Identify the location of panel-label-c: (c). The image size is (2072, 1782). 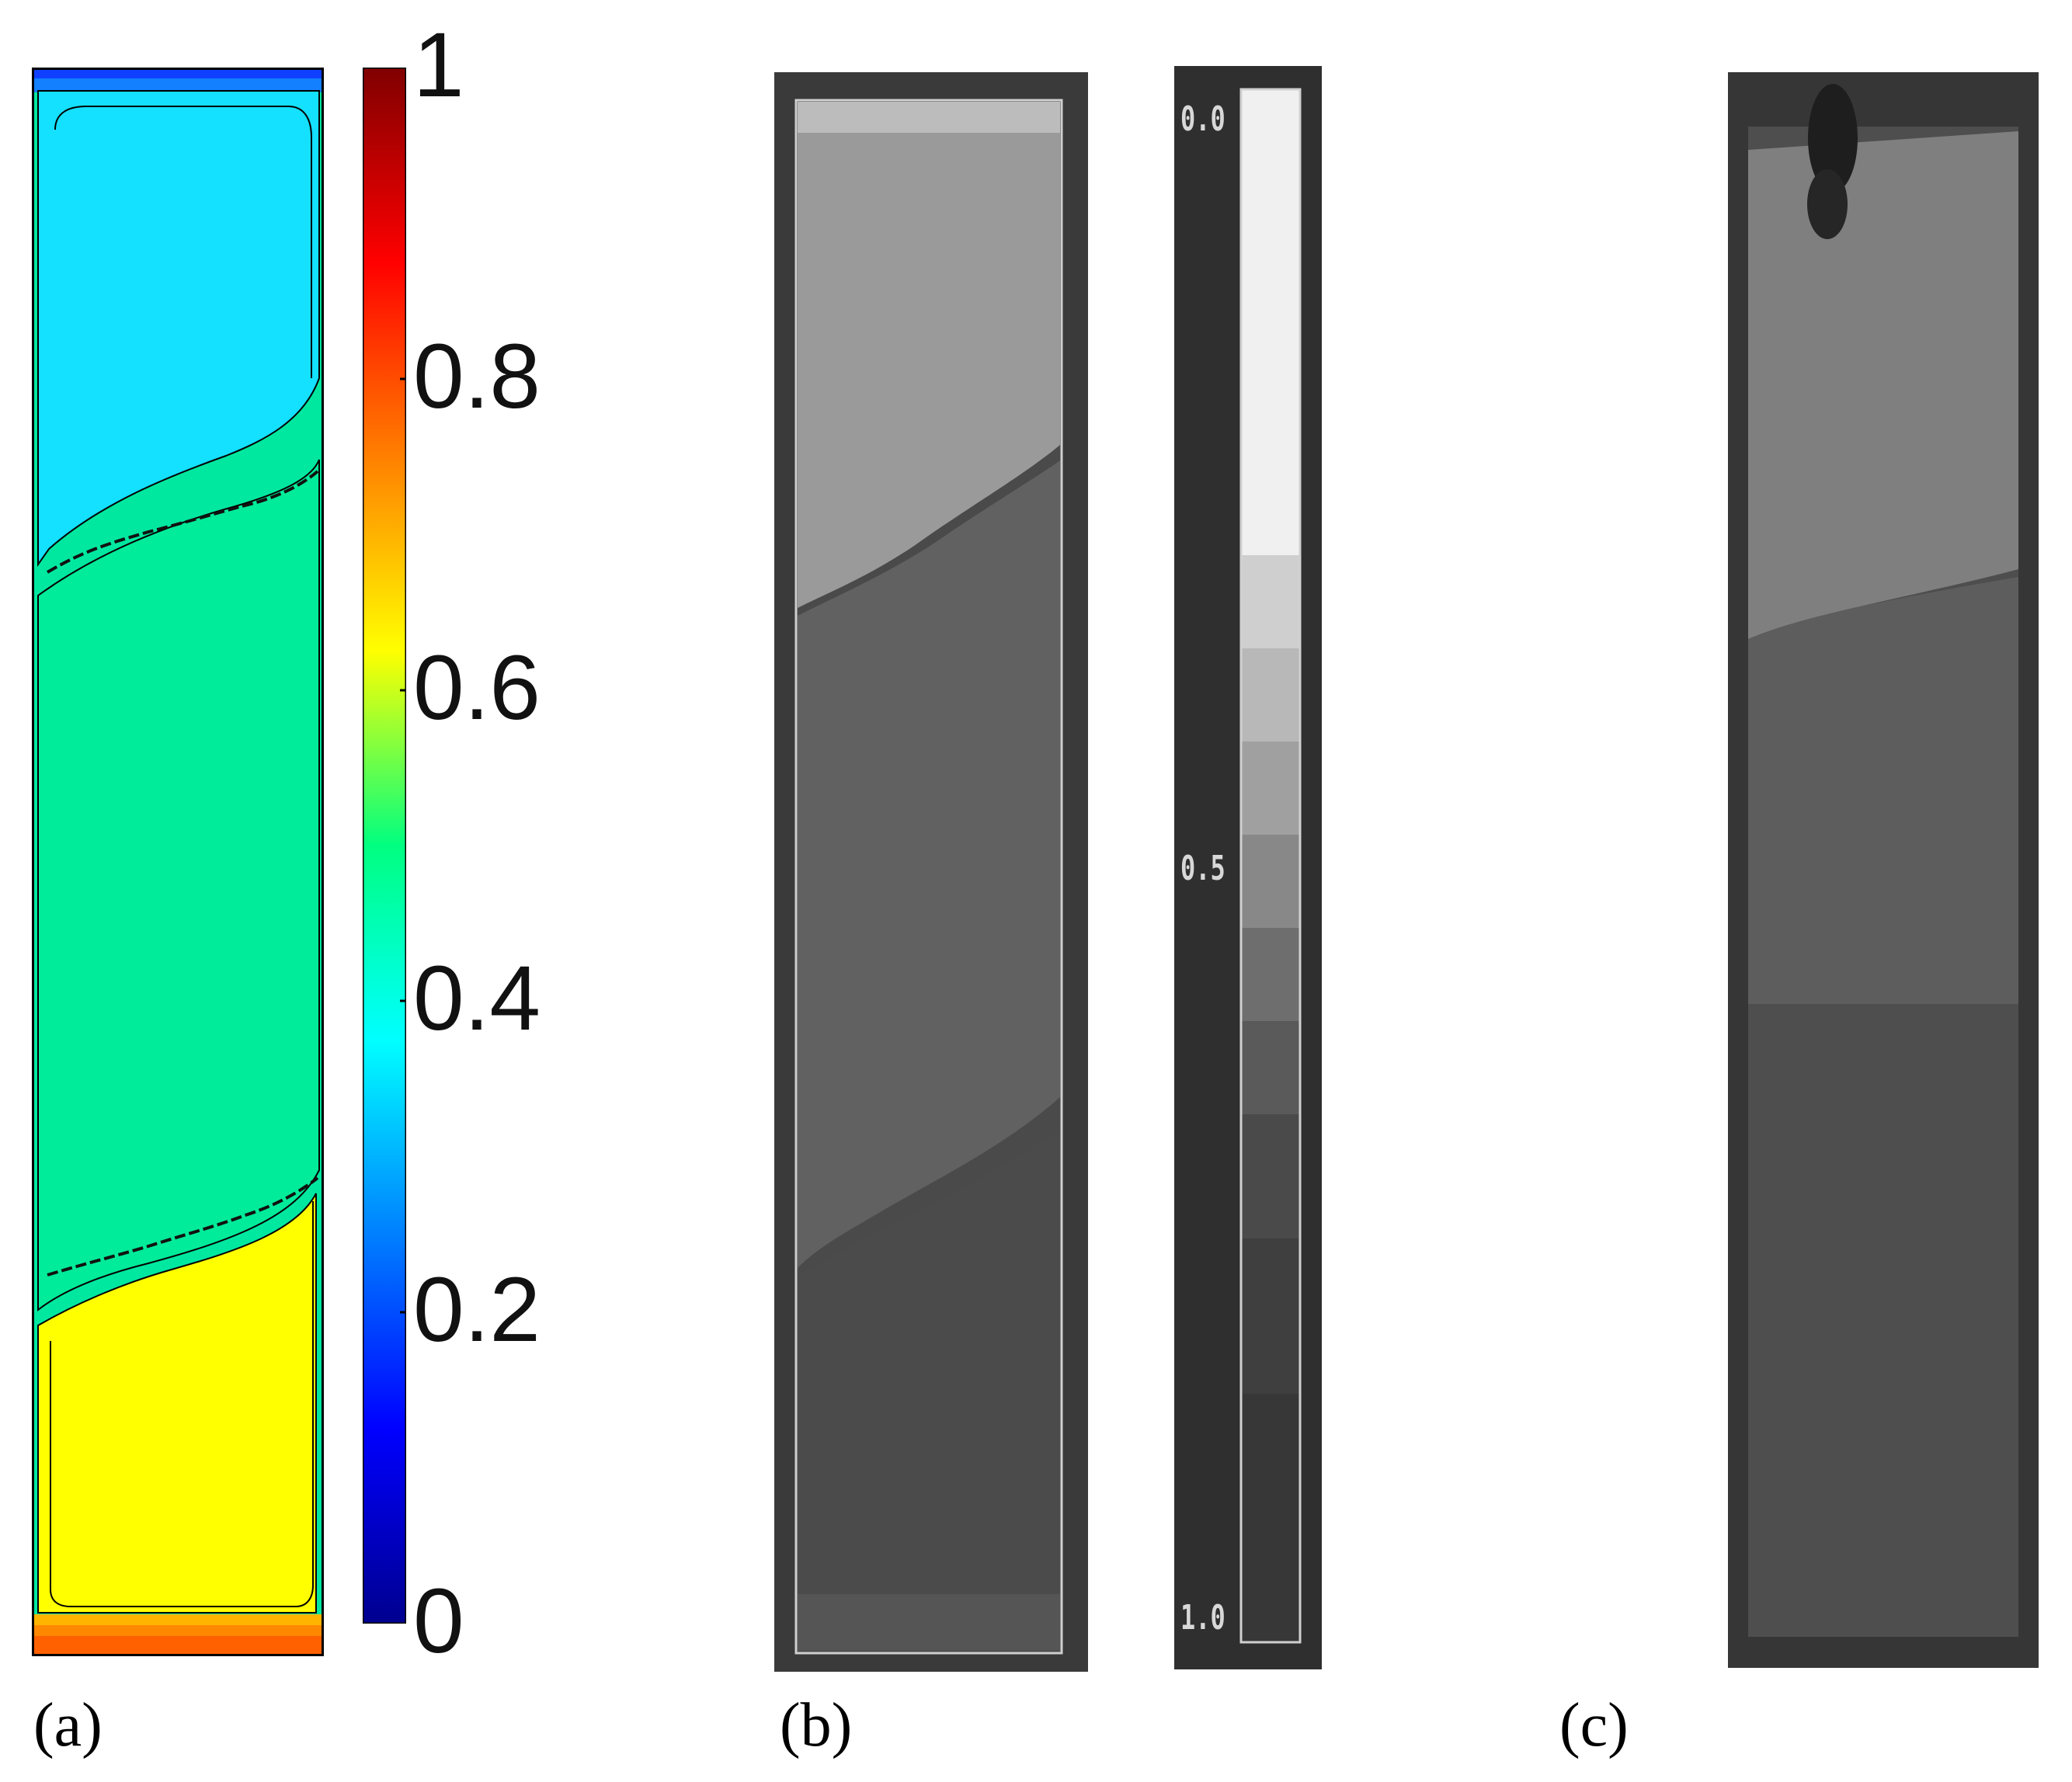
(1594, 1725).